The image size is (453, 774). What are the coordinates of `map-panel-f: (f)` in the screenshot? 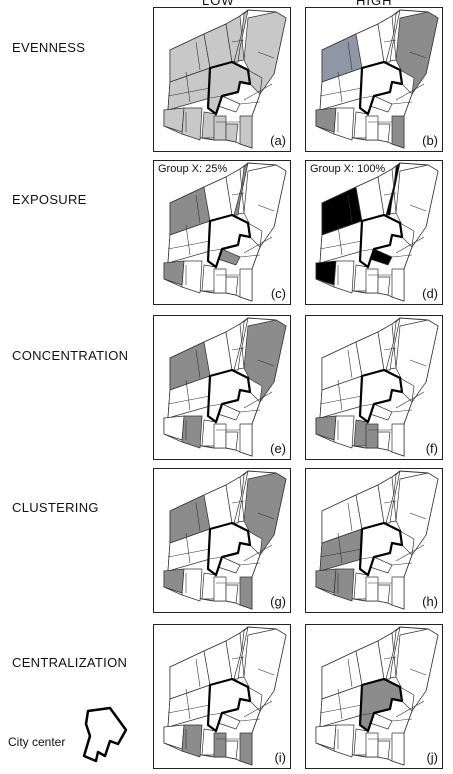 It's located at (374, 387).